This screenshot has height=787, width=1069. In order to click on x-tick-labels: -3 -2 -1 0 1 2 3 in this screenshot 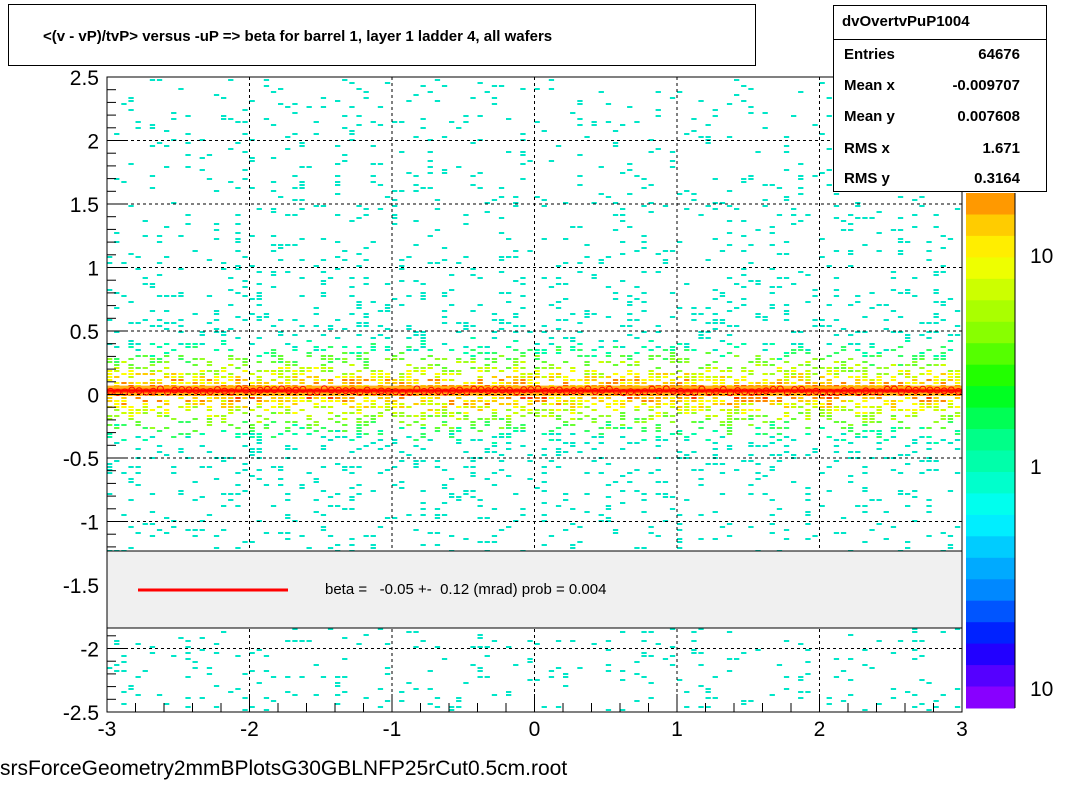, I will do `click(533, 729)`.